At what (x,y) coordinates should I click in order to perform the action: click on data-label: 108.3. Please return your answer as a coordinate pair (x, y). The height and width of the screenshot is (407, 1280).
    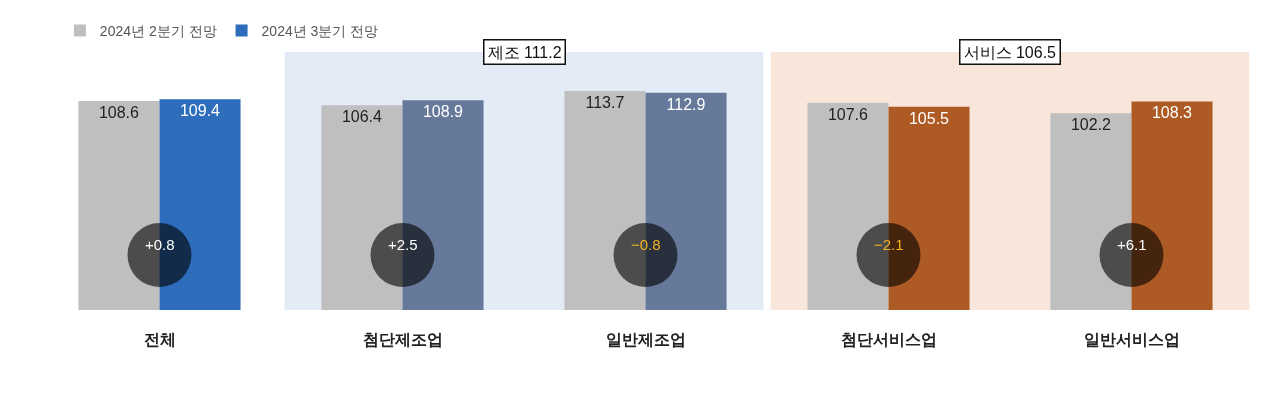
    Looking at the image, I should click on (1172, 113).